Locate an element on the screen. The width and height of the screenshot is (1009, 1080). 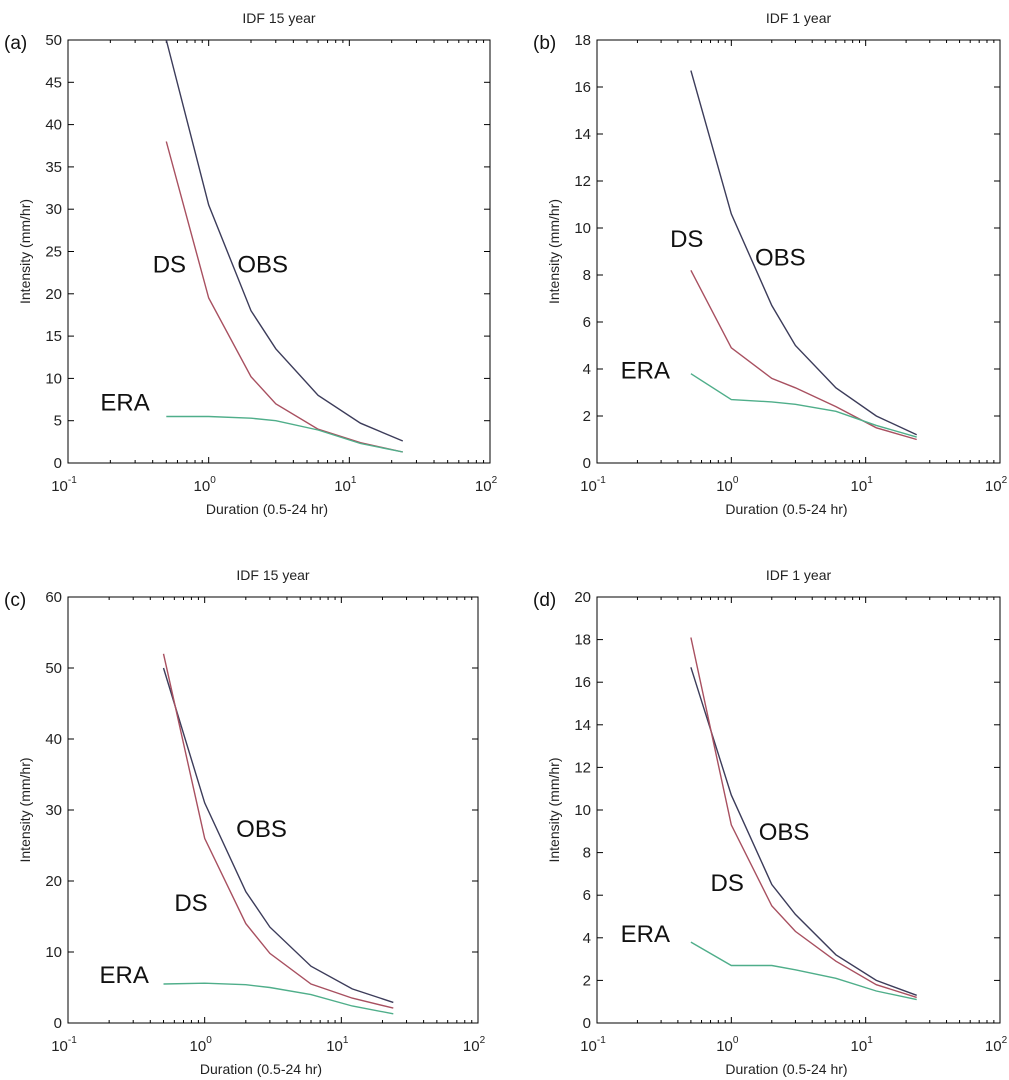
y-tick-label: 5 is located at coordinates (58, 421).